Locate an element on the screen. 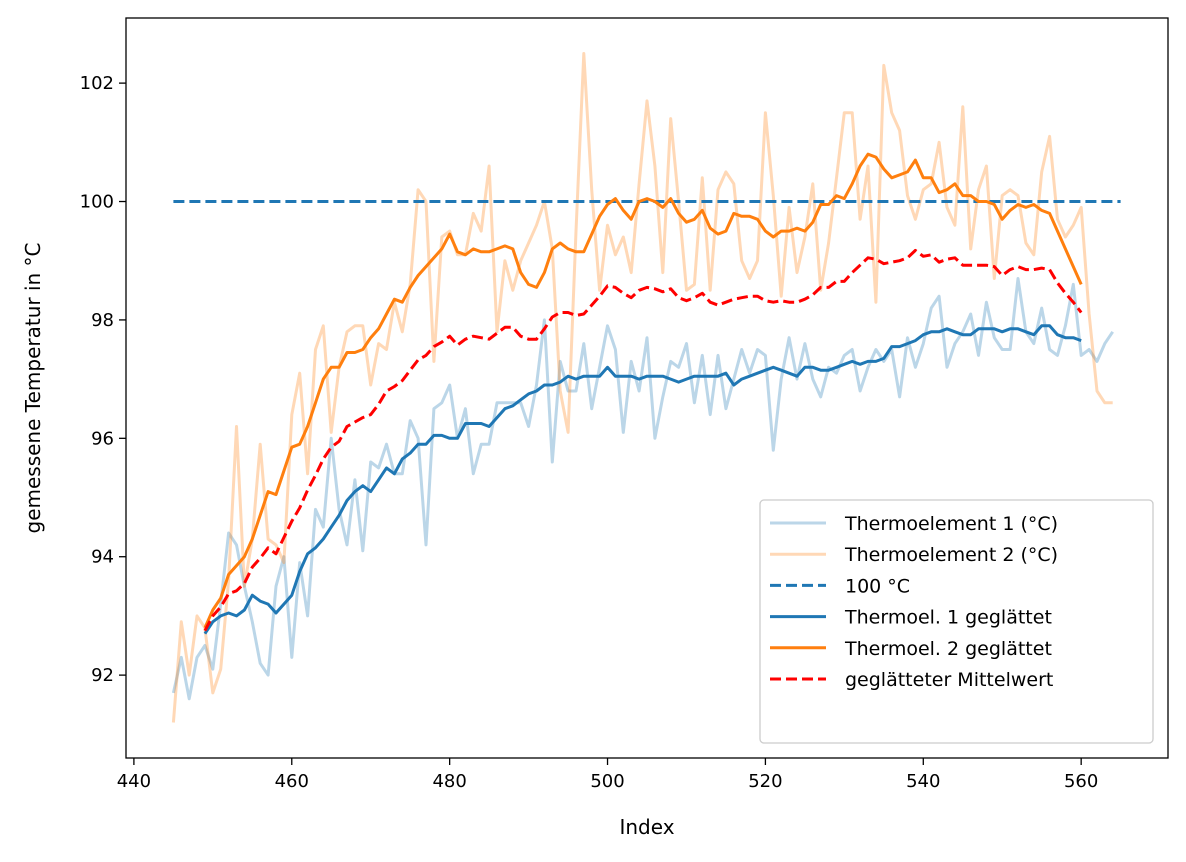  y-tick-label: 96 is located at coordinates (102, 438).